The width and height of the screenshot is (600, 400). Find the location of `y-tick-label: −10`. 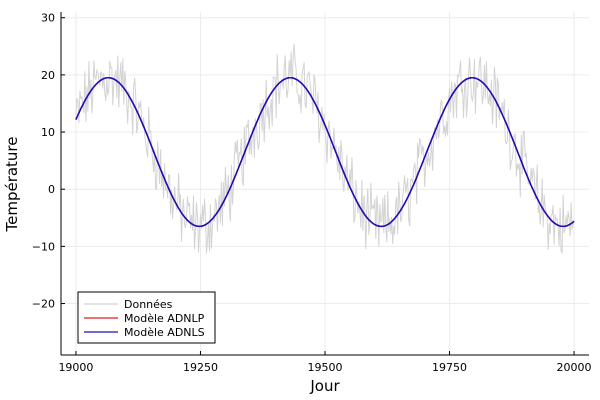

y-tick-label: −10 is located at coordinates (43, 246).